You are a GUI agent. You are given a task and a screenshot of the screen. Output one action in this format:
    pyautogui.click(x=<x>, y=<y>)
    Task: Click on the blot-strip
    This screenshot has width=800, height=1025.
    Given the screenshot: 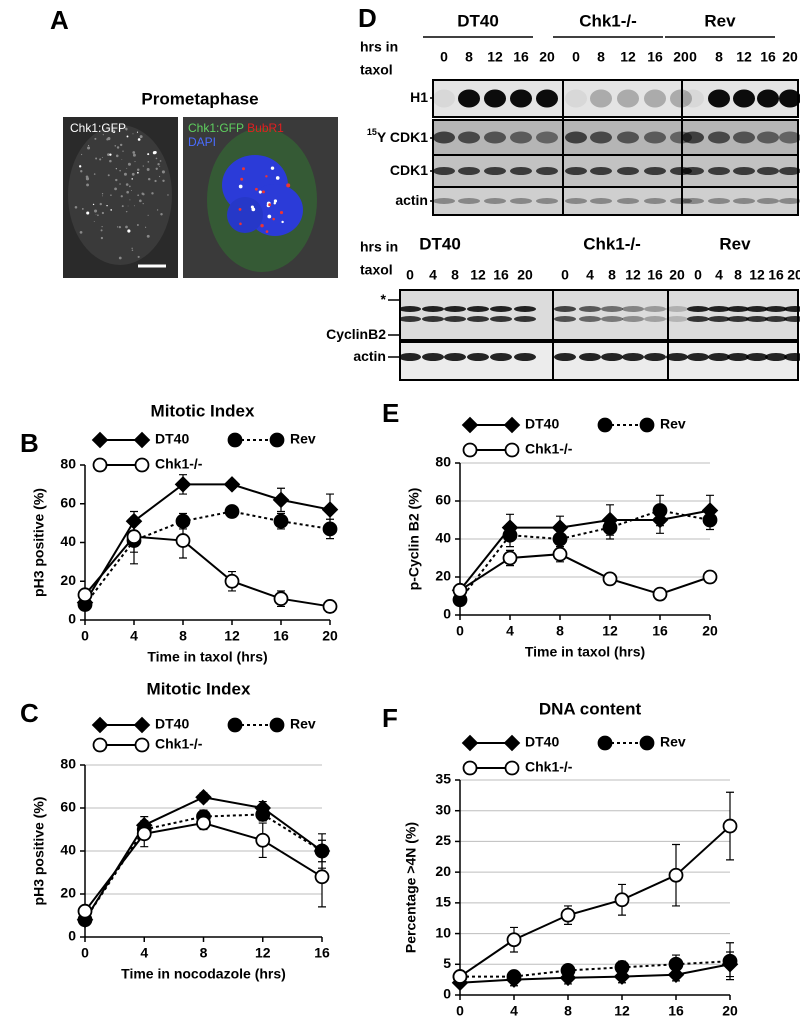 What is the action you would take?
    pyautogui.click(x=599, y=361)
    